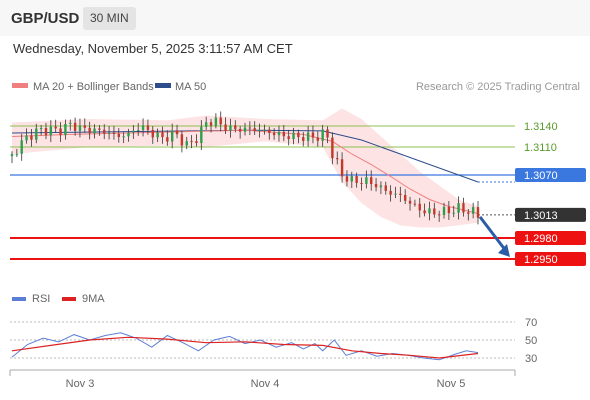  I want to click on rsi-legend: RSI 9MA, so click(58, 299).